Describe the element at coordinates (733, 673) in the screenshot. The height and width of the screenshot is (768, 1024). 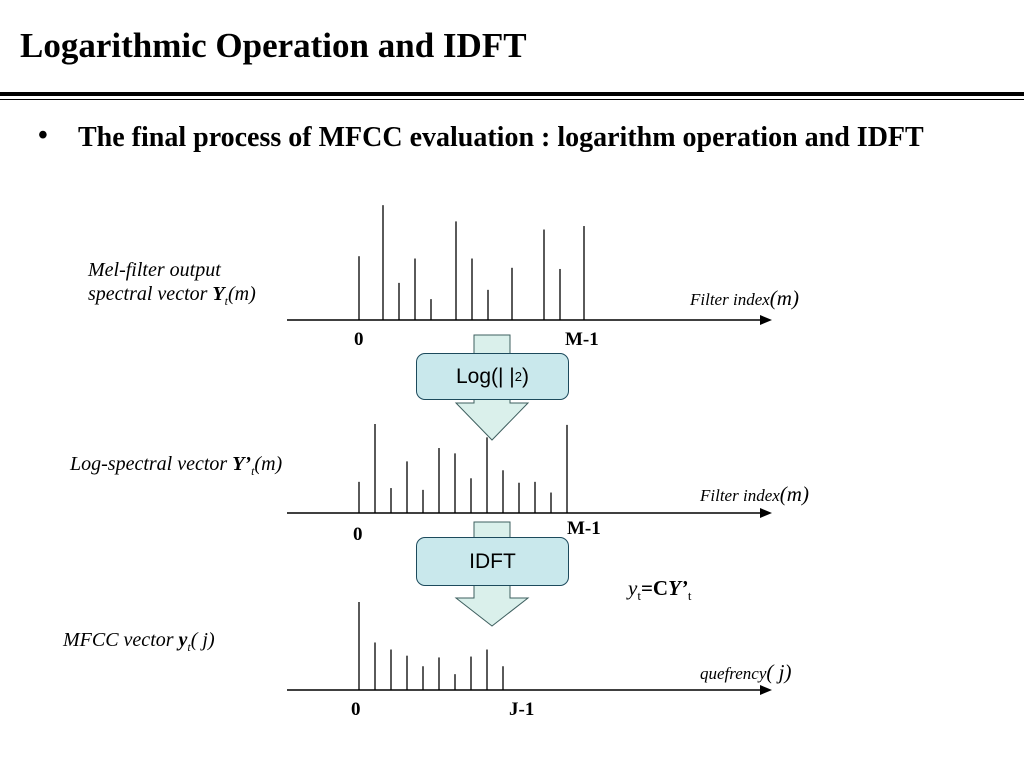
I see `mfcc-axis-text: quefrency` at that location.